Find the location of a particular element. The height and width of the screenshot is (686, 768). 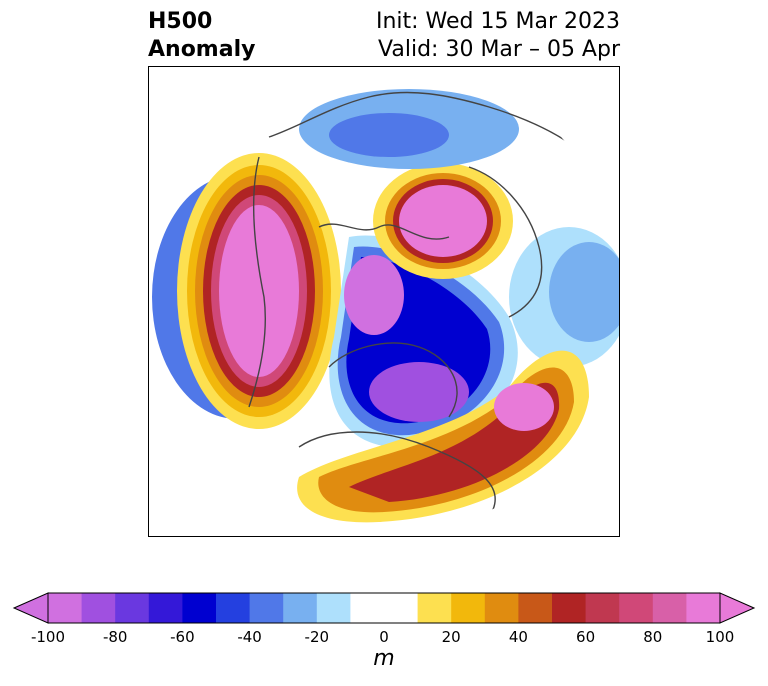

colorbar-tick-label: -100 is located at coordinates (48, 637).